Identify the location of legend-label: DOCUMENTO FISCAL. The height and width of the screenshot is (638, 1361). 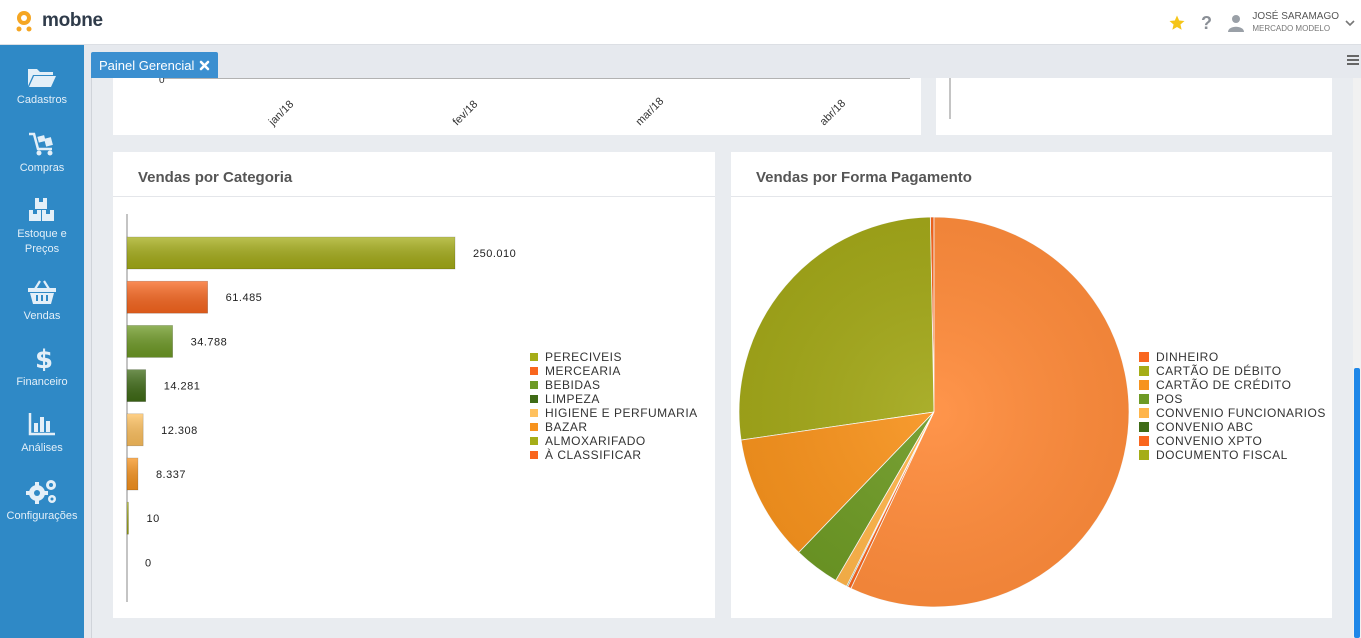
(1222, 455).